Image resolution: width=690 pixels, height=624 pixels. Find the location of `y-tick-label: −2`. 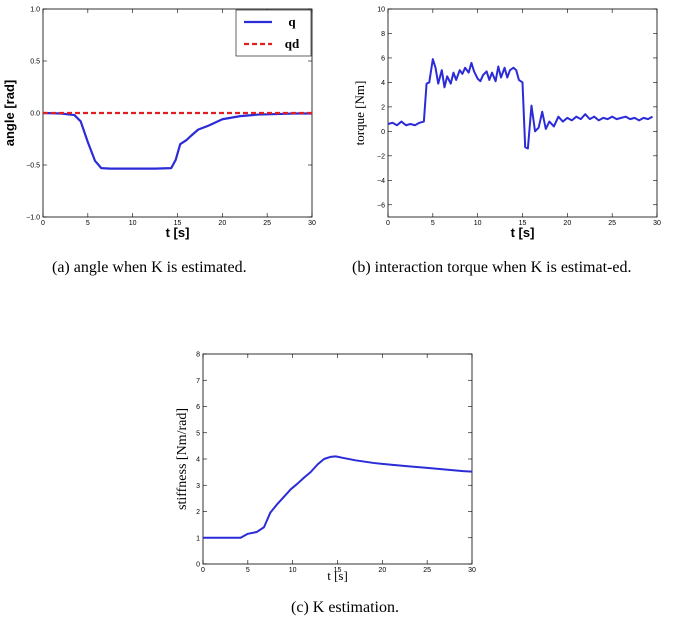

y-tick-label: −2 is located at coordinates (381, 156).